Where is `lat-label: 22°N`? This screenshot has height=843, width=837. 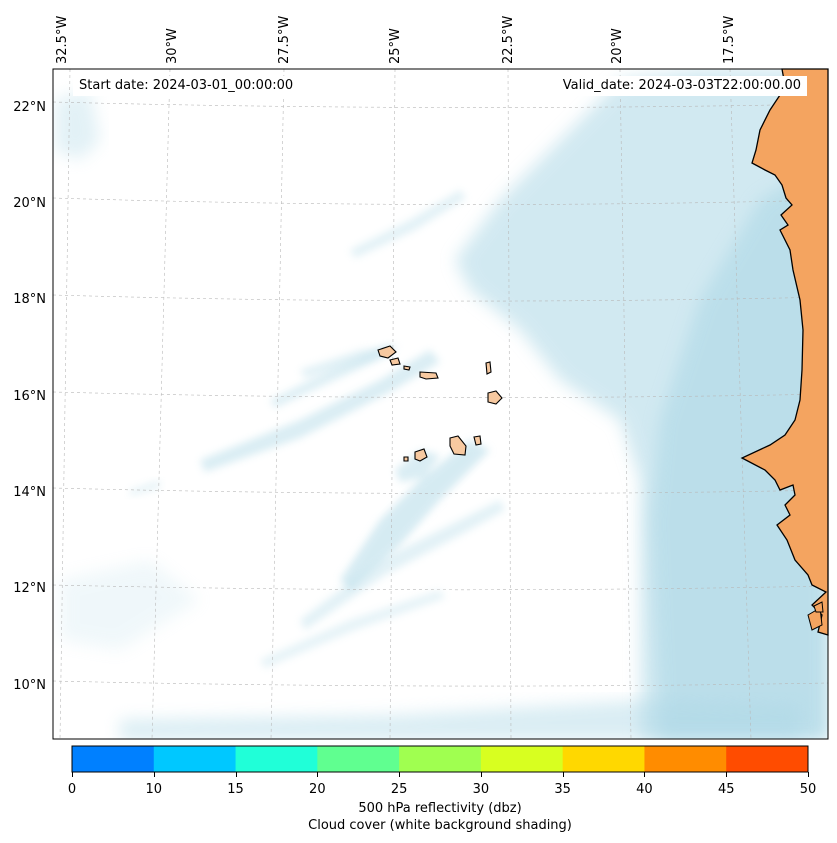 lat-label: 22°N is located at coordinates (29, 107).